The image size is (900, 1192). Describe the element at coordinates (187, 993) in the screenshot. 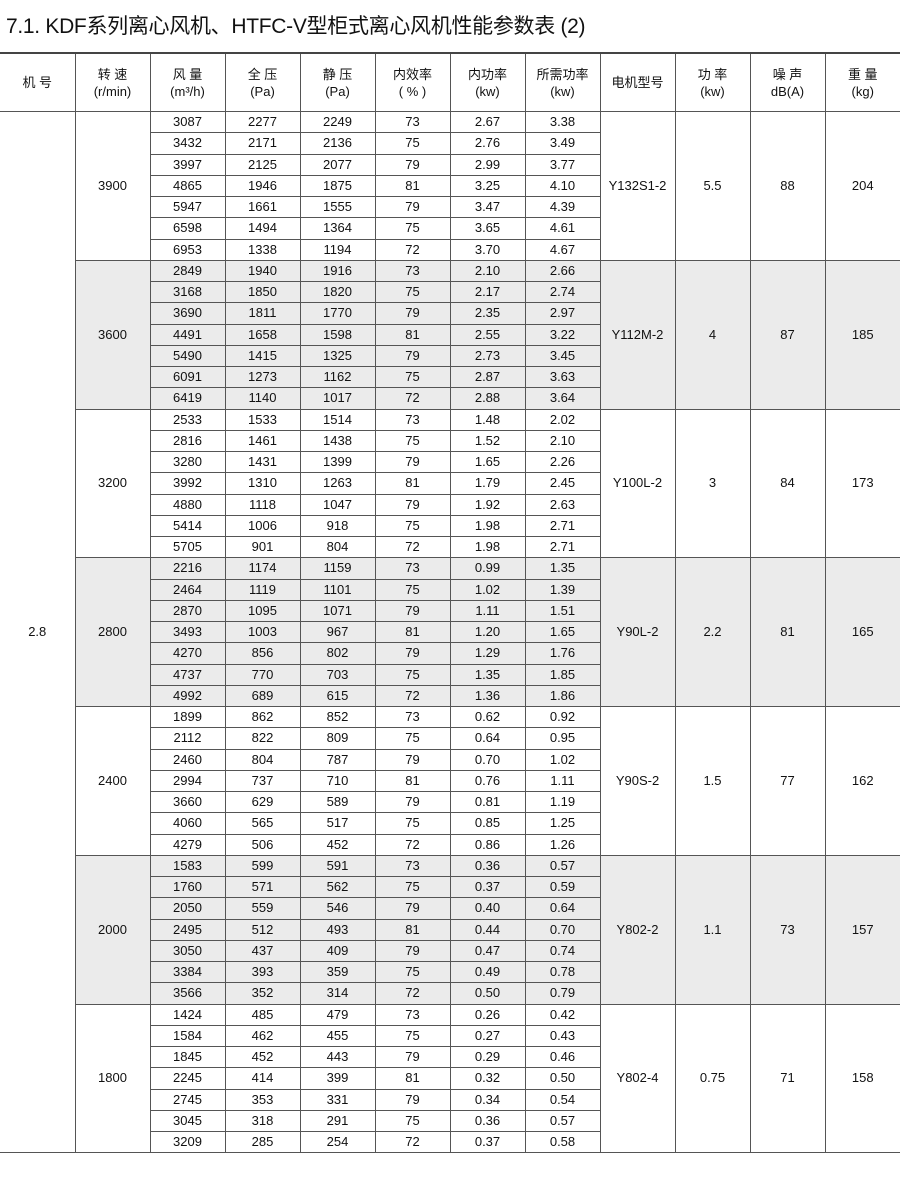

I see `airflow-cell: 3566` at that location.